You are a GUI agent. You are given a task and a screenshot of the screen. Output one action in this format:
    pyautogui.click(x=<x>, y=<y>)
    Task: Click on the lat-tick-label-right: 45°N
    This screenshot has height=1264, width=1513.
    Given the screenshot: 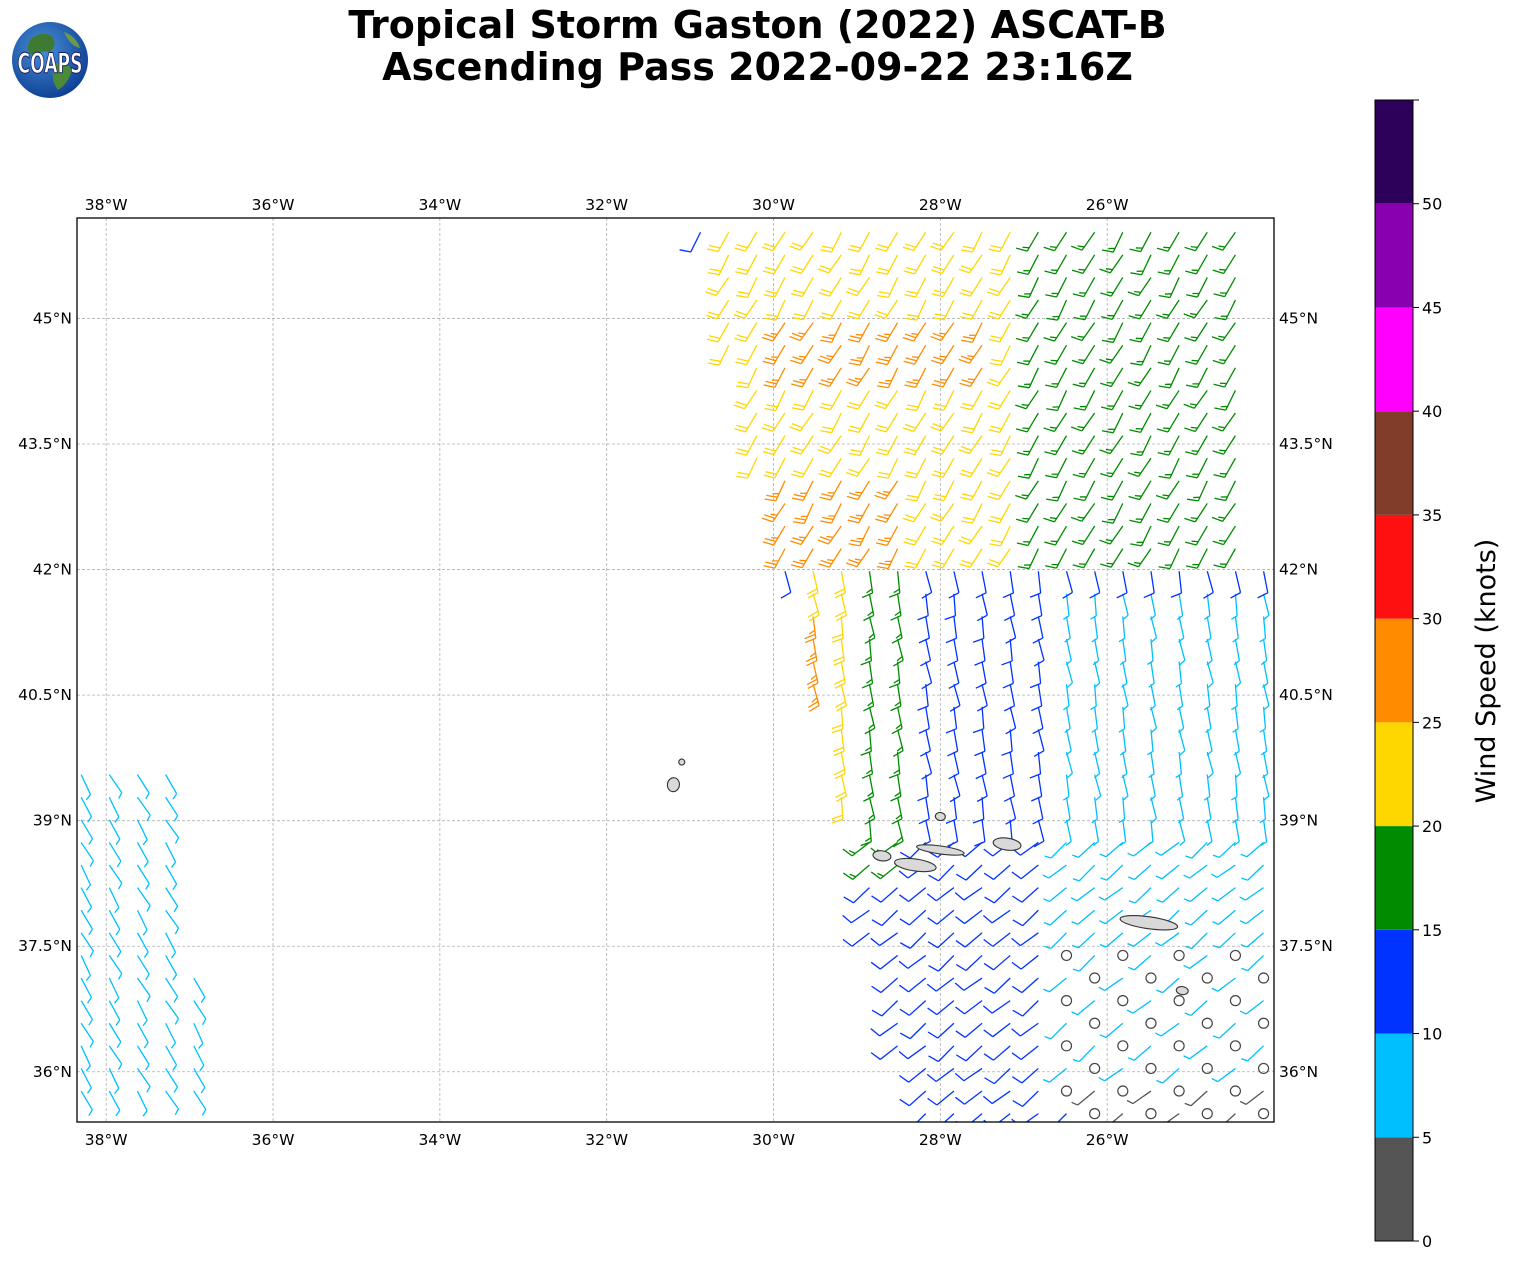 What is the action you would take?
    pyautogui.click(x=1298, y=318)
    